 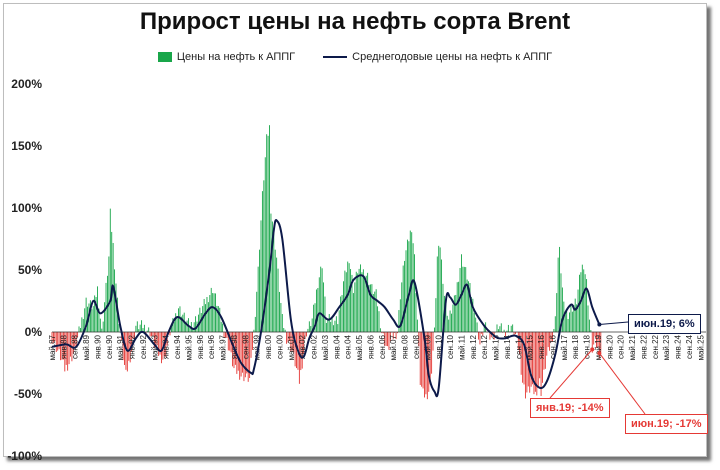 What do you see at coordinates (689, 346) in the screenshot?
I see `x-tick-label: сен.24` at bounding box center [689, 346].